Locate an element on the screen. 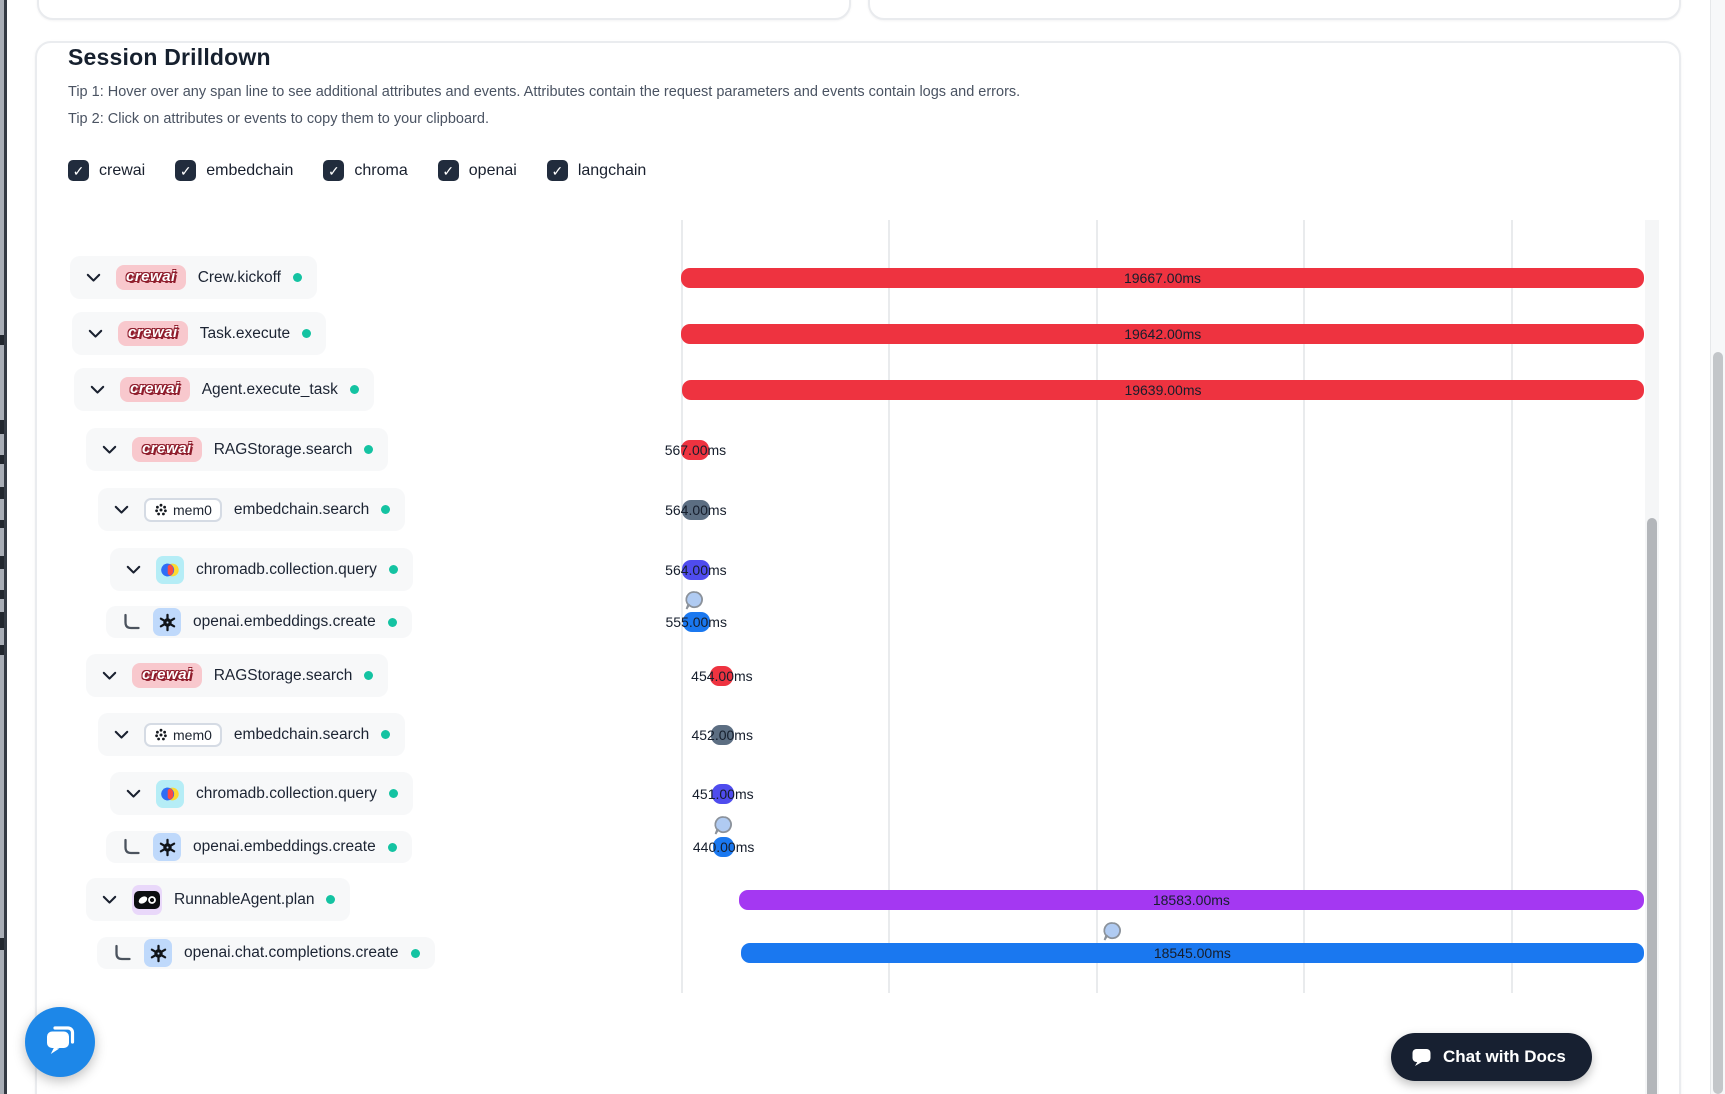 The image size is (1725, 1094). filter-chroma: ✓ chroma is located at coordinates (365, 170).